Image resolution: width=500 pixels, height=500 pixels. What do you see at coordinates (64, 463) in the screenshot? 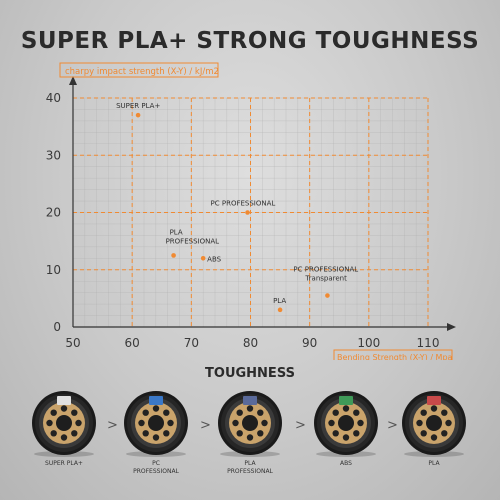
I see `spool-name: SUPER PLA+` at bounding box center [64, 463].